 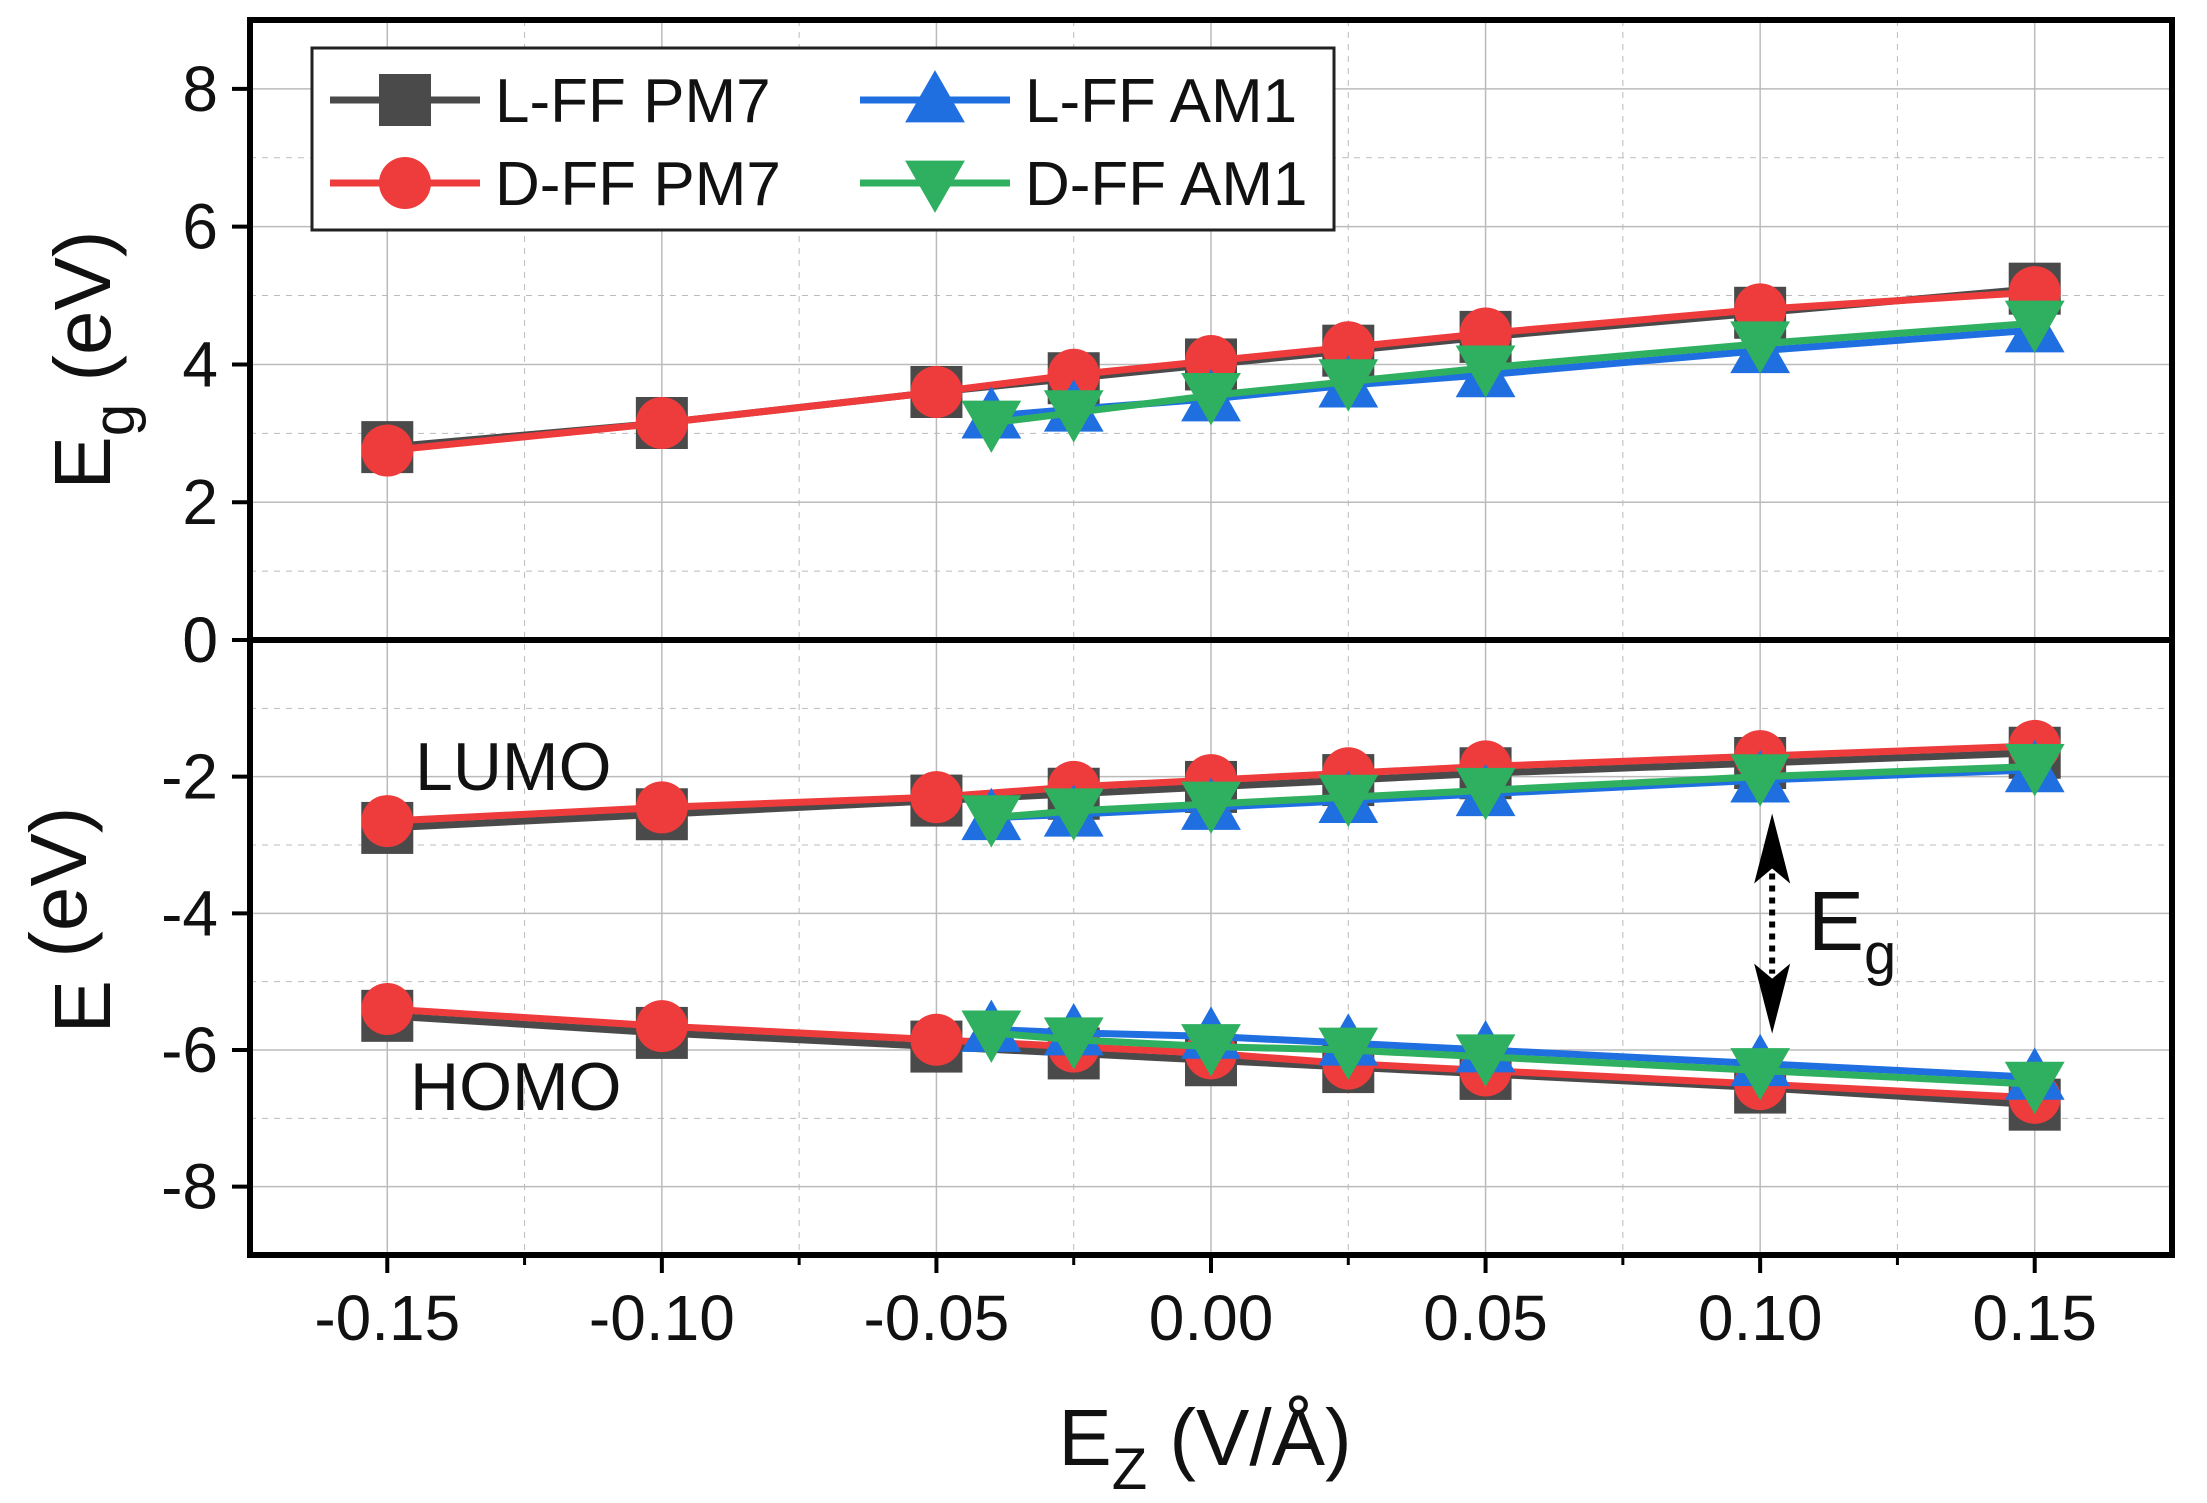 What do you see at coordinates (662, 1318) in the screenshot?
I see `x-tick-label: -0.10` at bounding box center [662, 1318].